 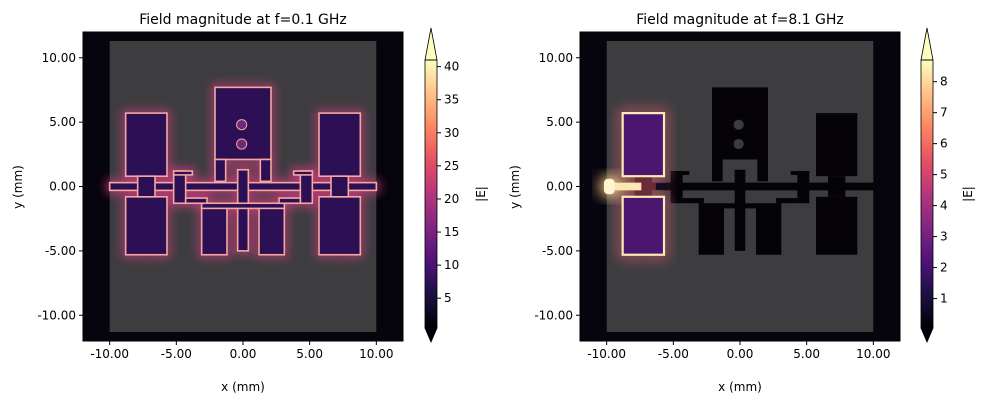 What do you see at coordinates (944, 206) in the screenshot?
I see `colorbar-tick-label: 4` at bounding box center [944, 206].